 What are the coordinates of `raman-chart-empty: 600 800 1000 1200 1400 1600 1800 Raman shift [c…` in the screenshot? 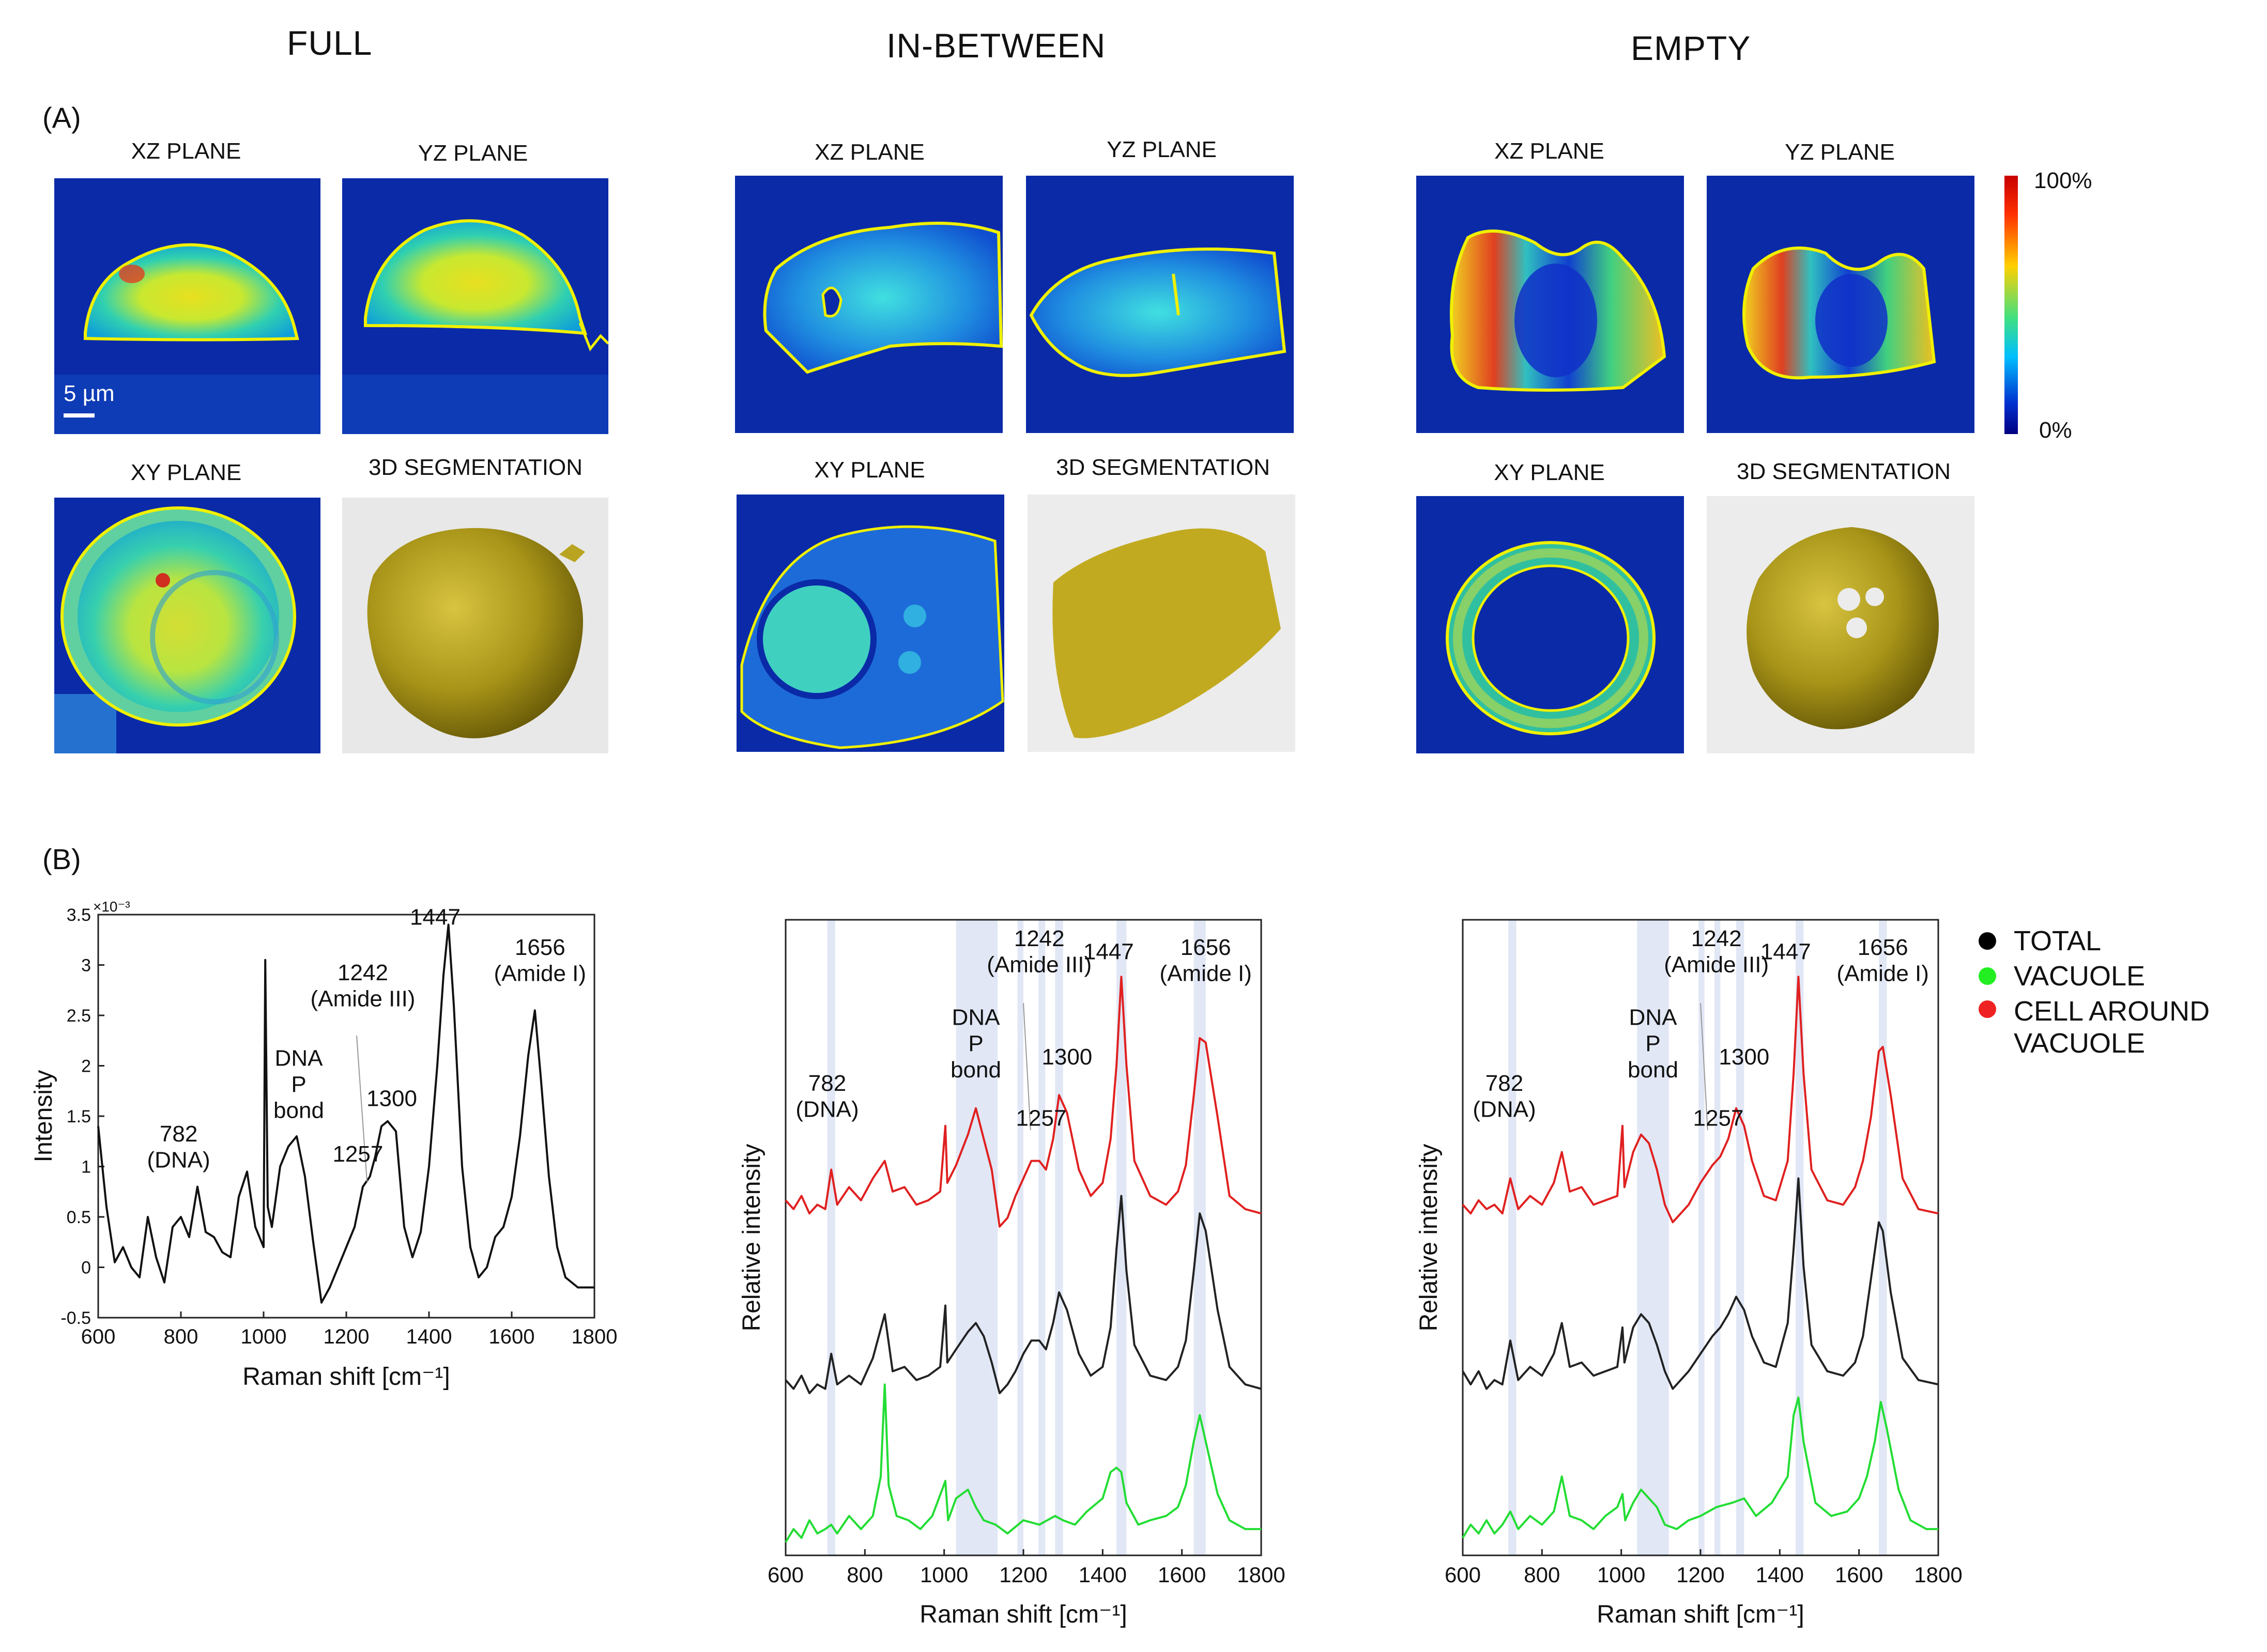 It's located at (1689, 1274).